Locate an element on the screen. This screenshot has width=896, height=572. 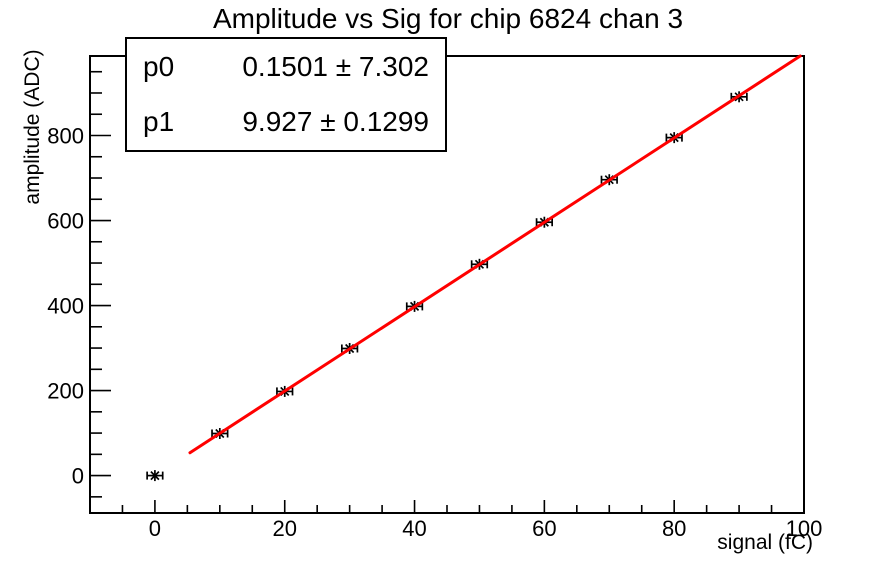
x-axis-tick-label: 20 is located at coordinates (284, 528).